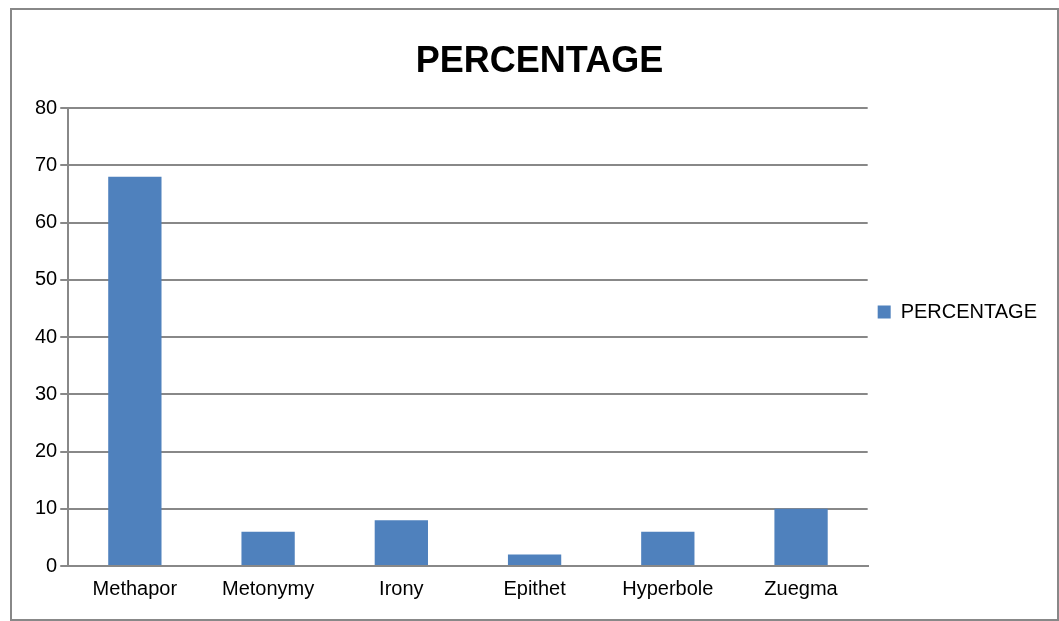 This screenshot has width=1059, height=621. What do you see at coordinates (46, 392) in the screenshot?
I see `y-tick-label: 30` at bounding box center [46, 392].